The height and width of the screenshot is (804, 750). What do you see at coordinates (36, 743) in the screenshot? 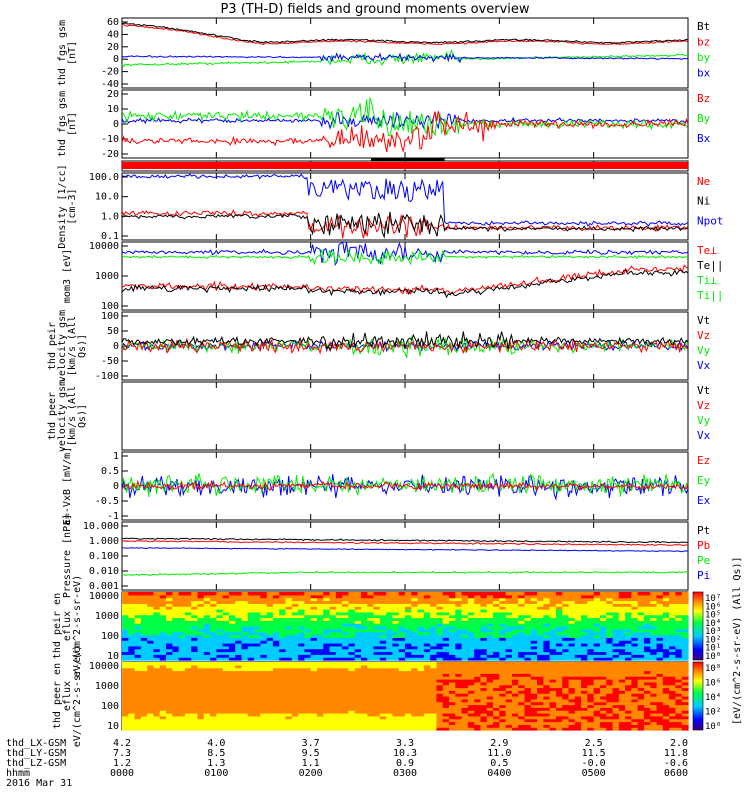
I see `footer-row-label: thd_LX-GSM` at bounding box center [36, 743].